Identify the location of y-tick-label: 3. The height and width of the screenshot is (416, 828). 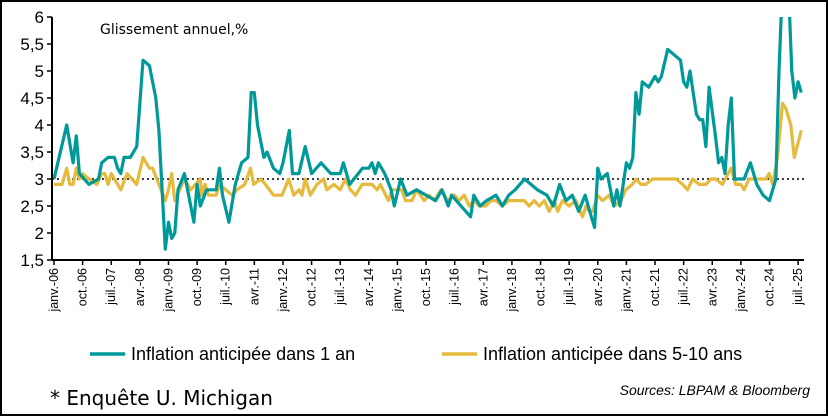
(39, 179).